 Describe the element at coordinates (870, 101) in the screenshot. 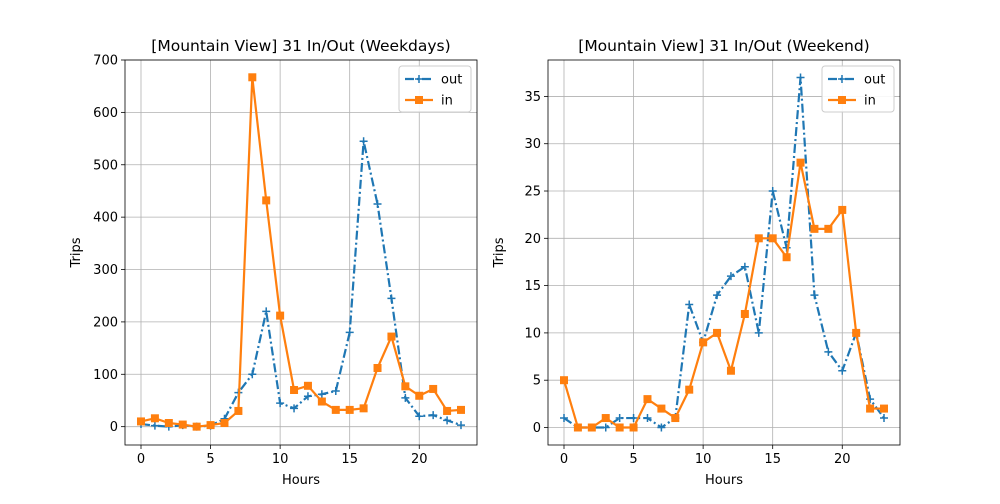

I see `chart2-legend-in-label: in` at that location.